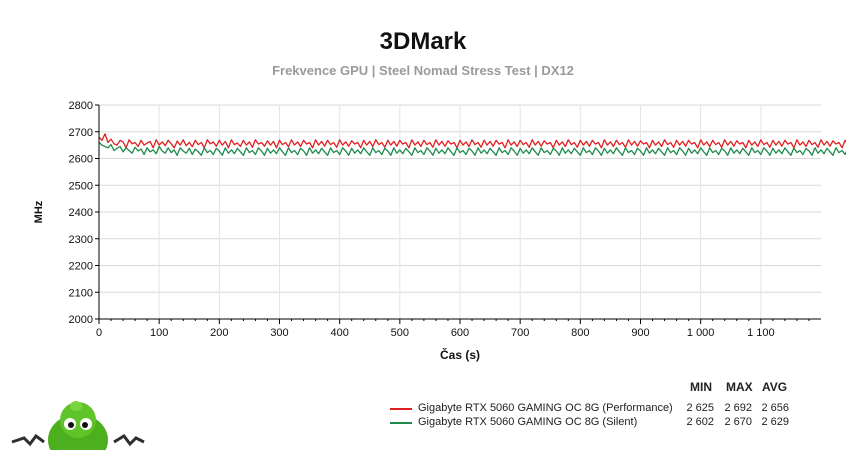 This screenshot has width=846, height=450. I want to click on legend-label-silent: Gigabyte RTX 5060 GAMING OC 8G (Silent), so click(528, 422).